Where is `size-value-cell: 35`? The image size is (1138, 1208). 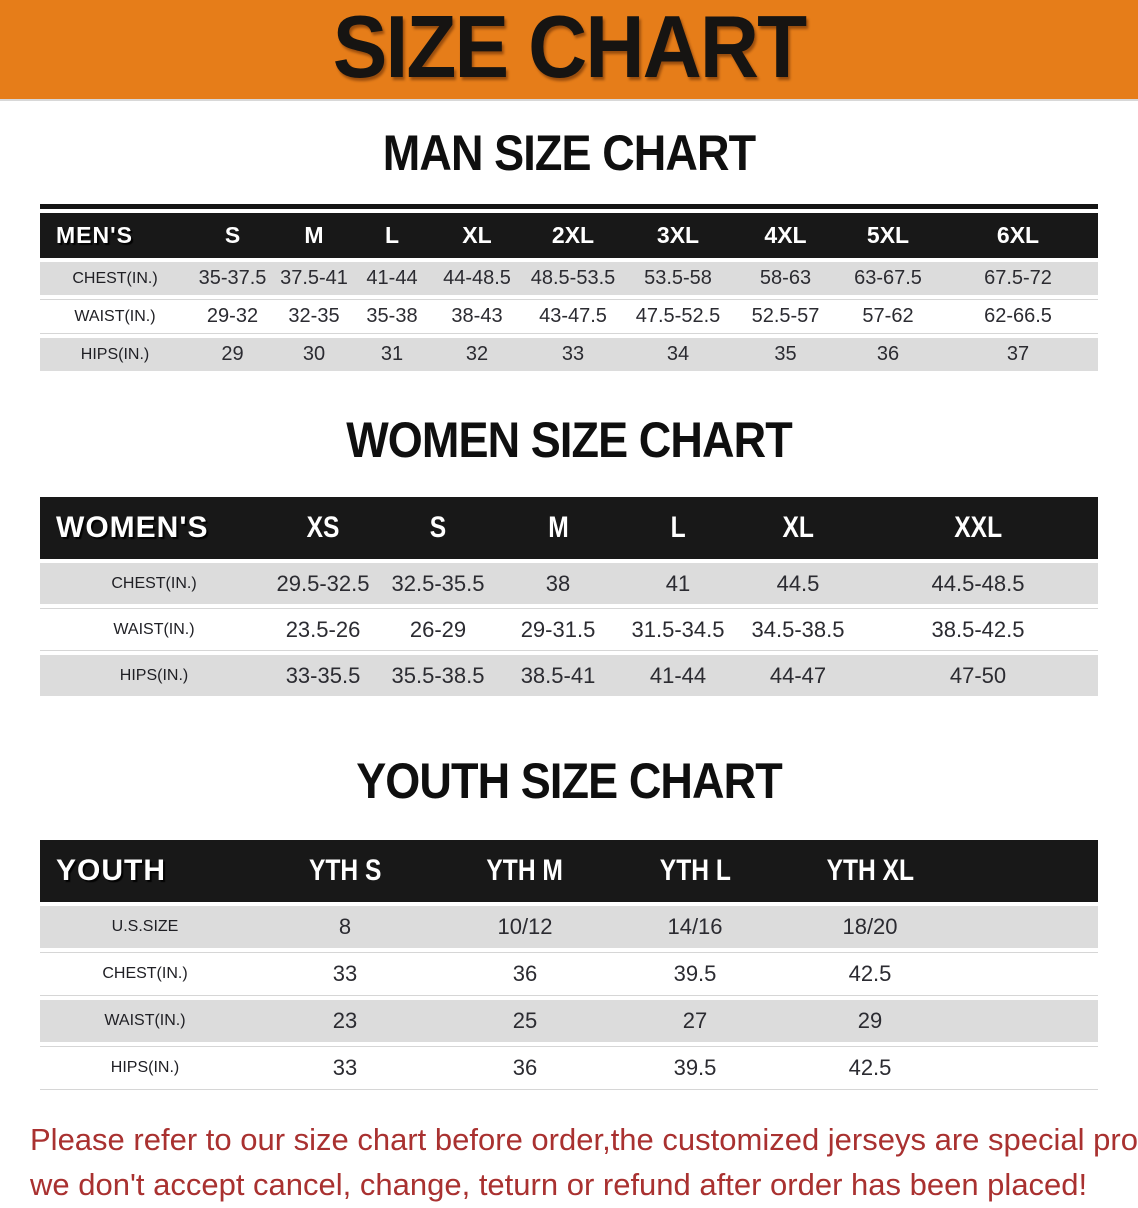 size-value-cell: 35 is located at coordinates (785, 354).